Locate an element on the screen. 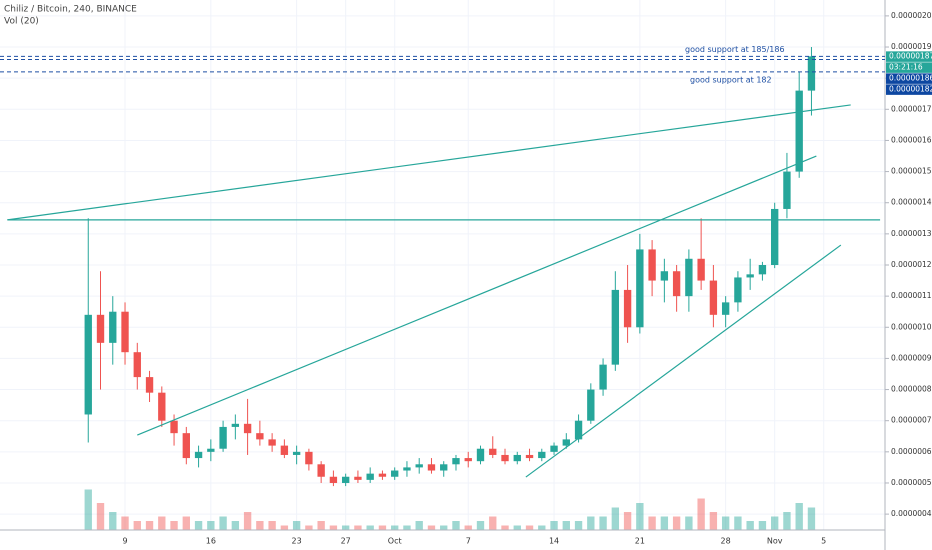  y-tick-label: 0.00000110 is located at coordinates (911, 295).